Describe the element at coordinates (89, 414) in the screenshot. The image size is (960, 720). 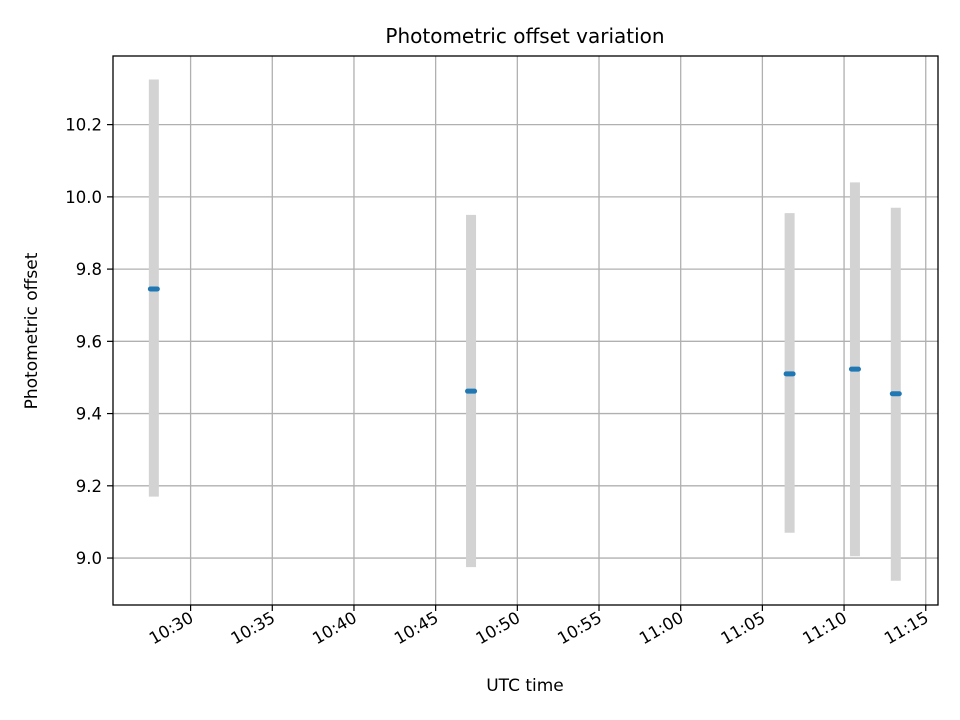
I see `y-tick-label: 9.4` at that location.